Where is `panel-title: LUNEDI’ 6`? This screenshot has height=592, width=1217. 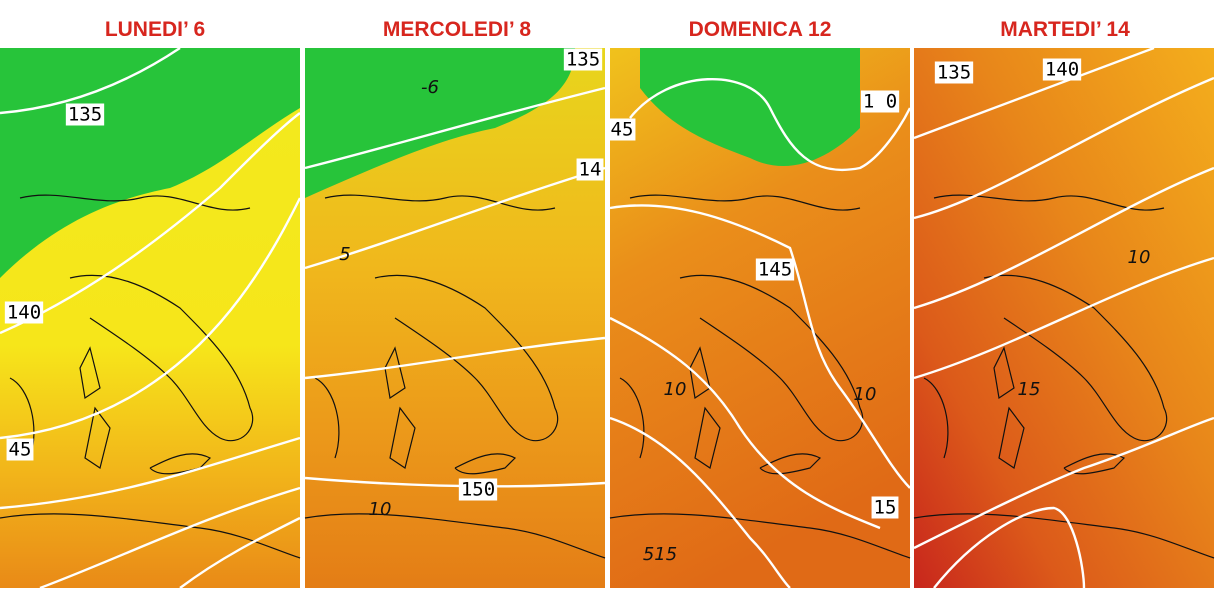 panel-title: LUNEDI’ 6 is located at coordinates (155, 29).